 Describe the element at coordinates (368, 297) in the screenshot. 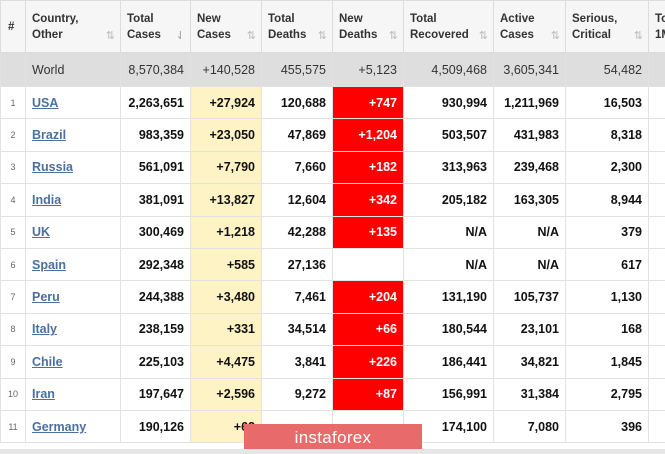

I see `new-deaths-cell: +204` at that location.